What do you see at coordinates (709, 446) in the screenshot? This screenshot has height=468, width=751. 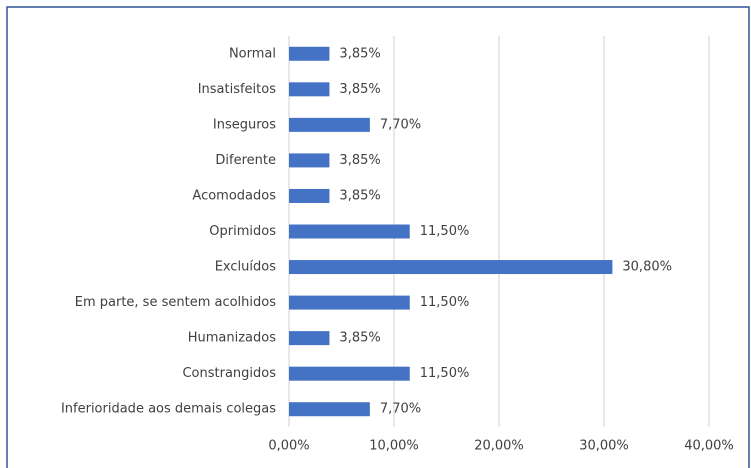 I see `x-tick-label: 40,00%` at bounding box center [709, 446].